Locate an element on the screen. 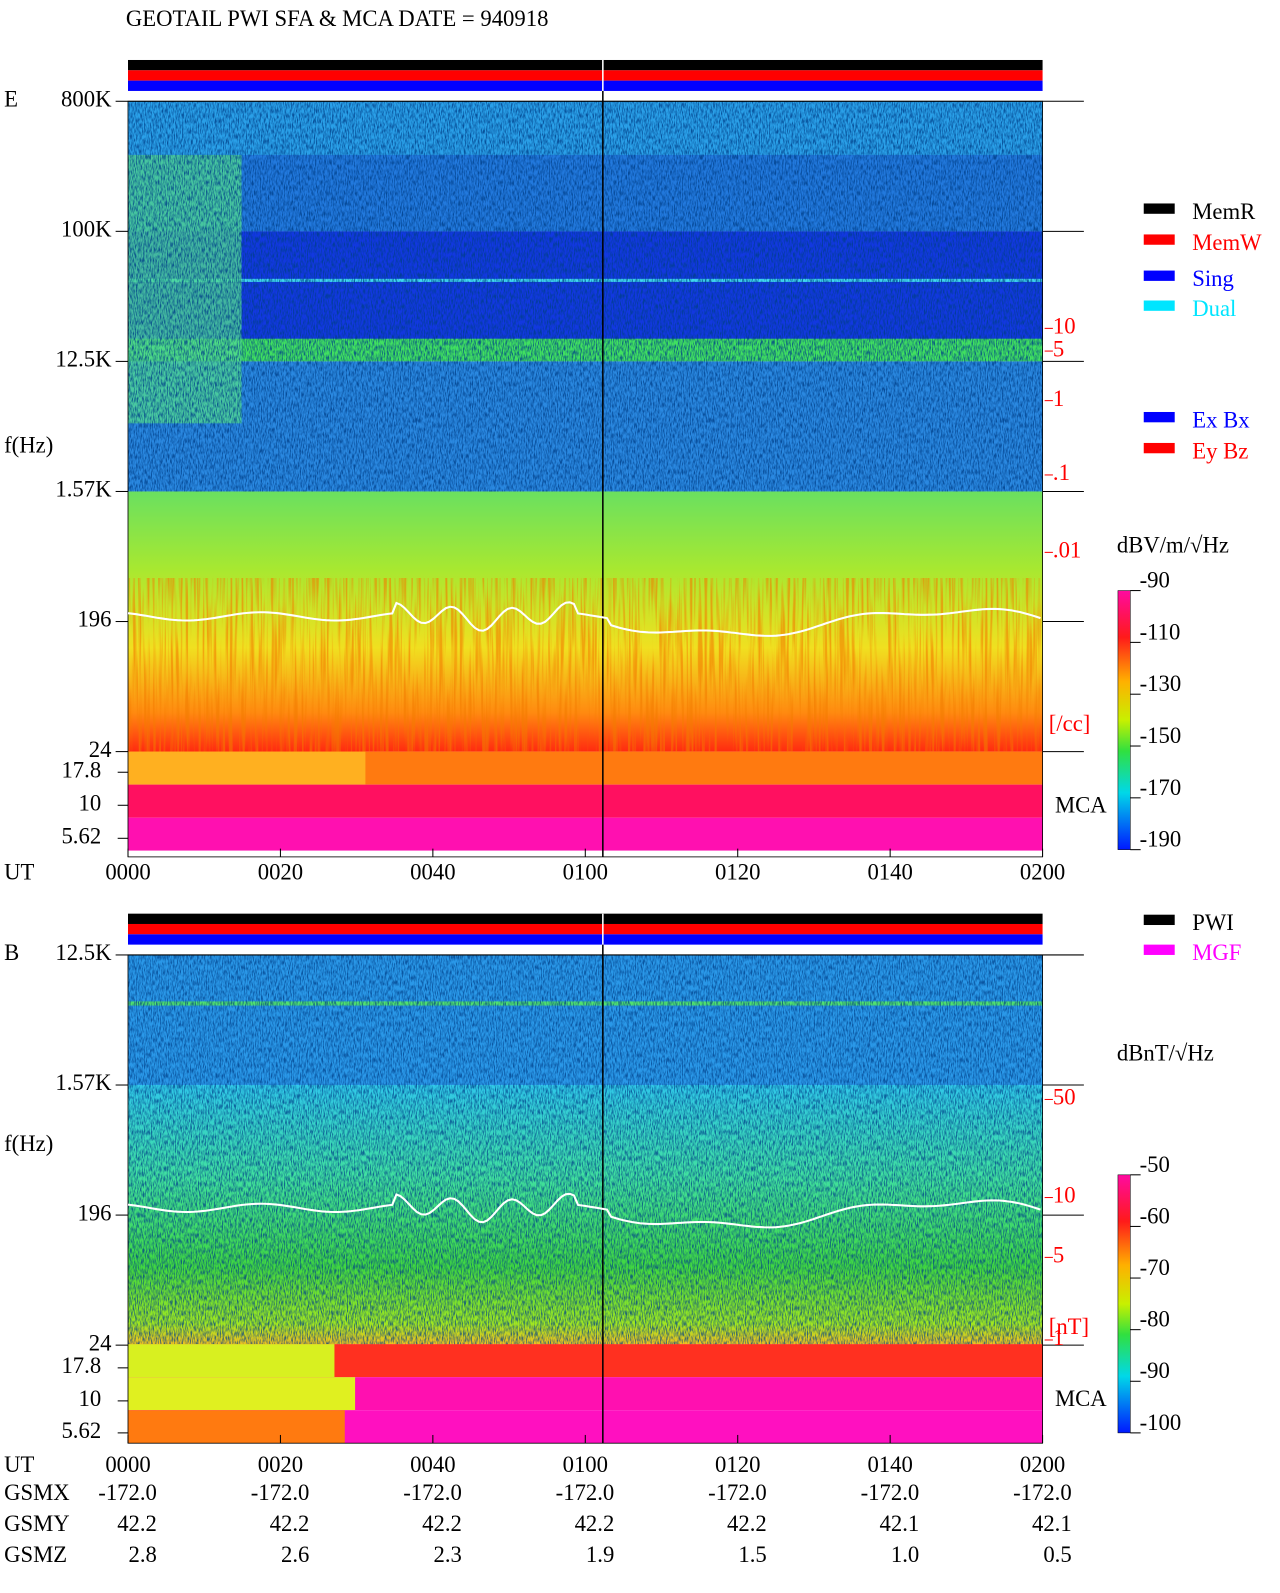 The image size is (1280, 1593). legend-label: Dual is located at coordinates (1214, 308).